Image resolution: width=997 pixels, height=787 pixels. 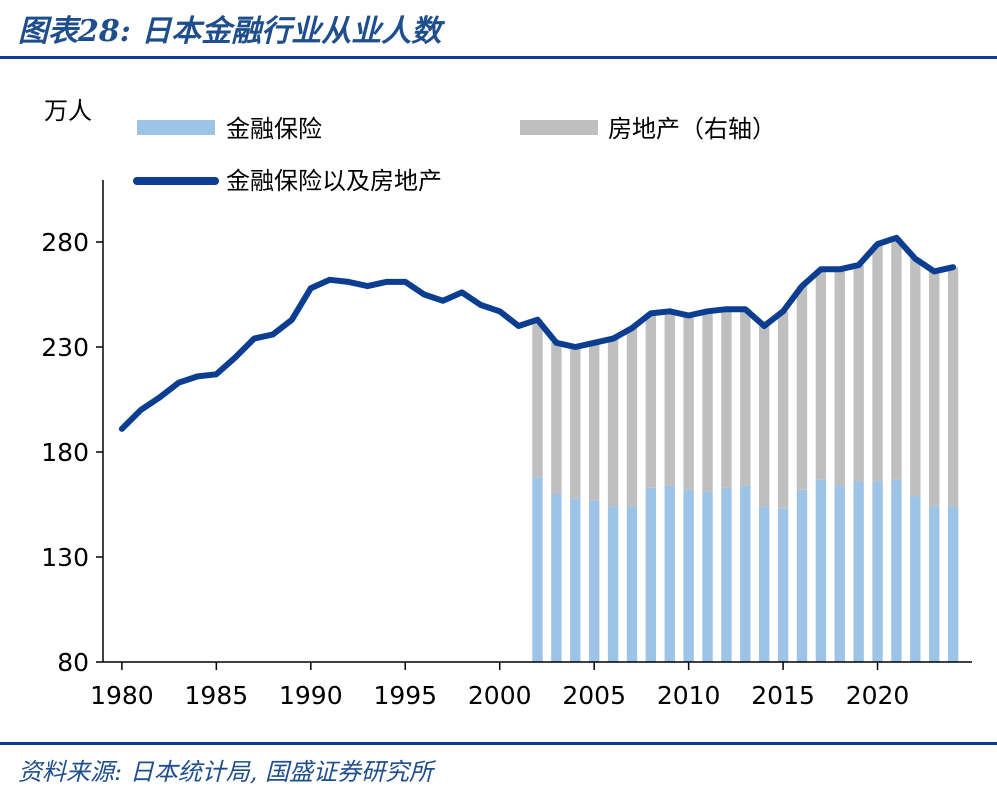 What do you see at coordinates (764, 416) in the screenshot?
I see `bar-real-estate-2014` at bounding box center [764, 416].